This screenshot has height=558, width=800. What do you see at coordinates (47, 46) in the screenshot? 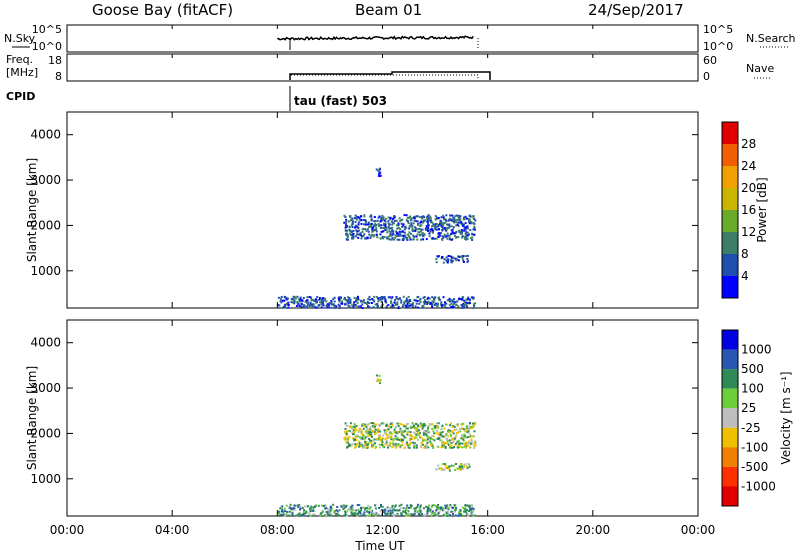
I see `nsky-tick-bottom: 10^0` at bounding box center [47, 46].